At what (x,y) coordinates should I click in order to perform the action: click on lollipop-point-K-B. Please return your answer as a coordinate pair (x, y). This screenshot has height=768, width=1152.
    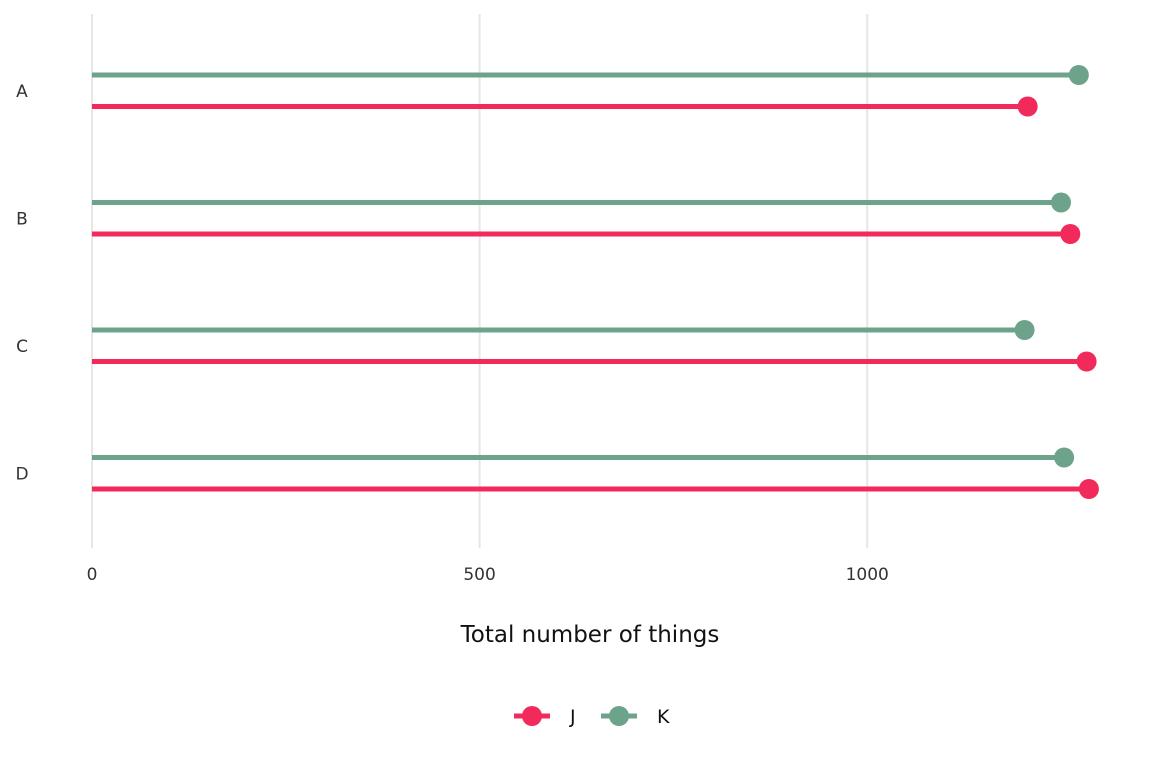
    Looking at the image, I should click on (1061, 202).